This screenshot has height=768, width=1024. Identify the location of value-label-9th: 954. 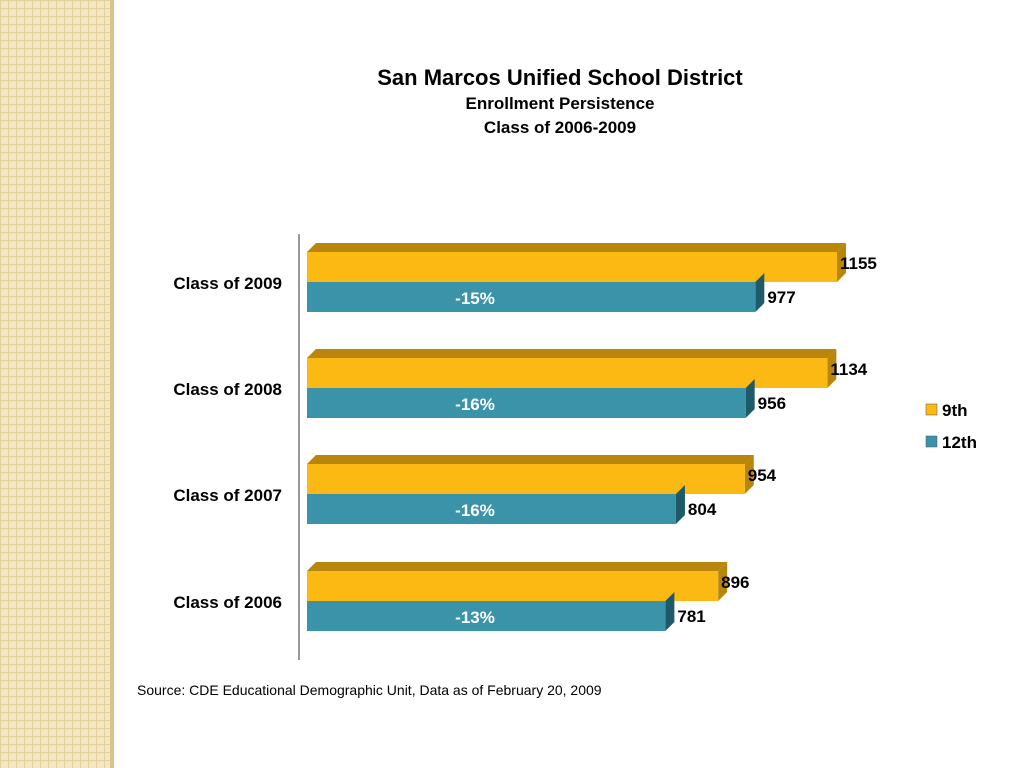
(762, 475).